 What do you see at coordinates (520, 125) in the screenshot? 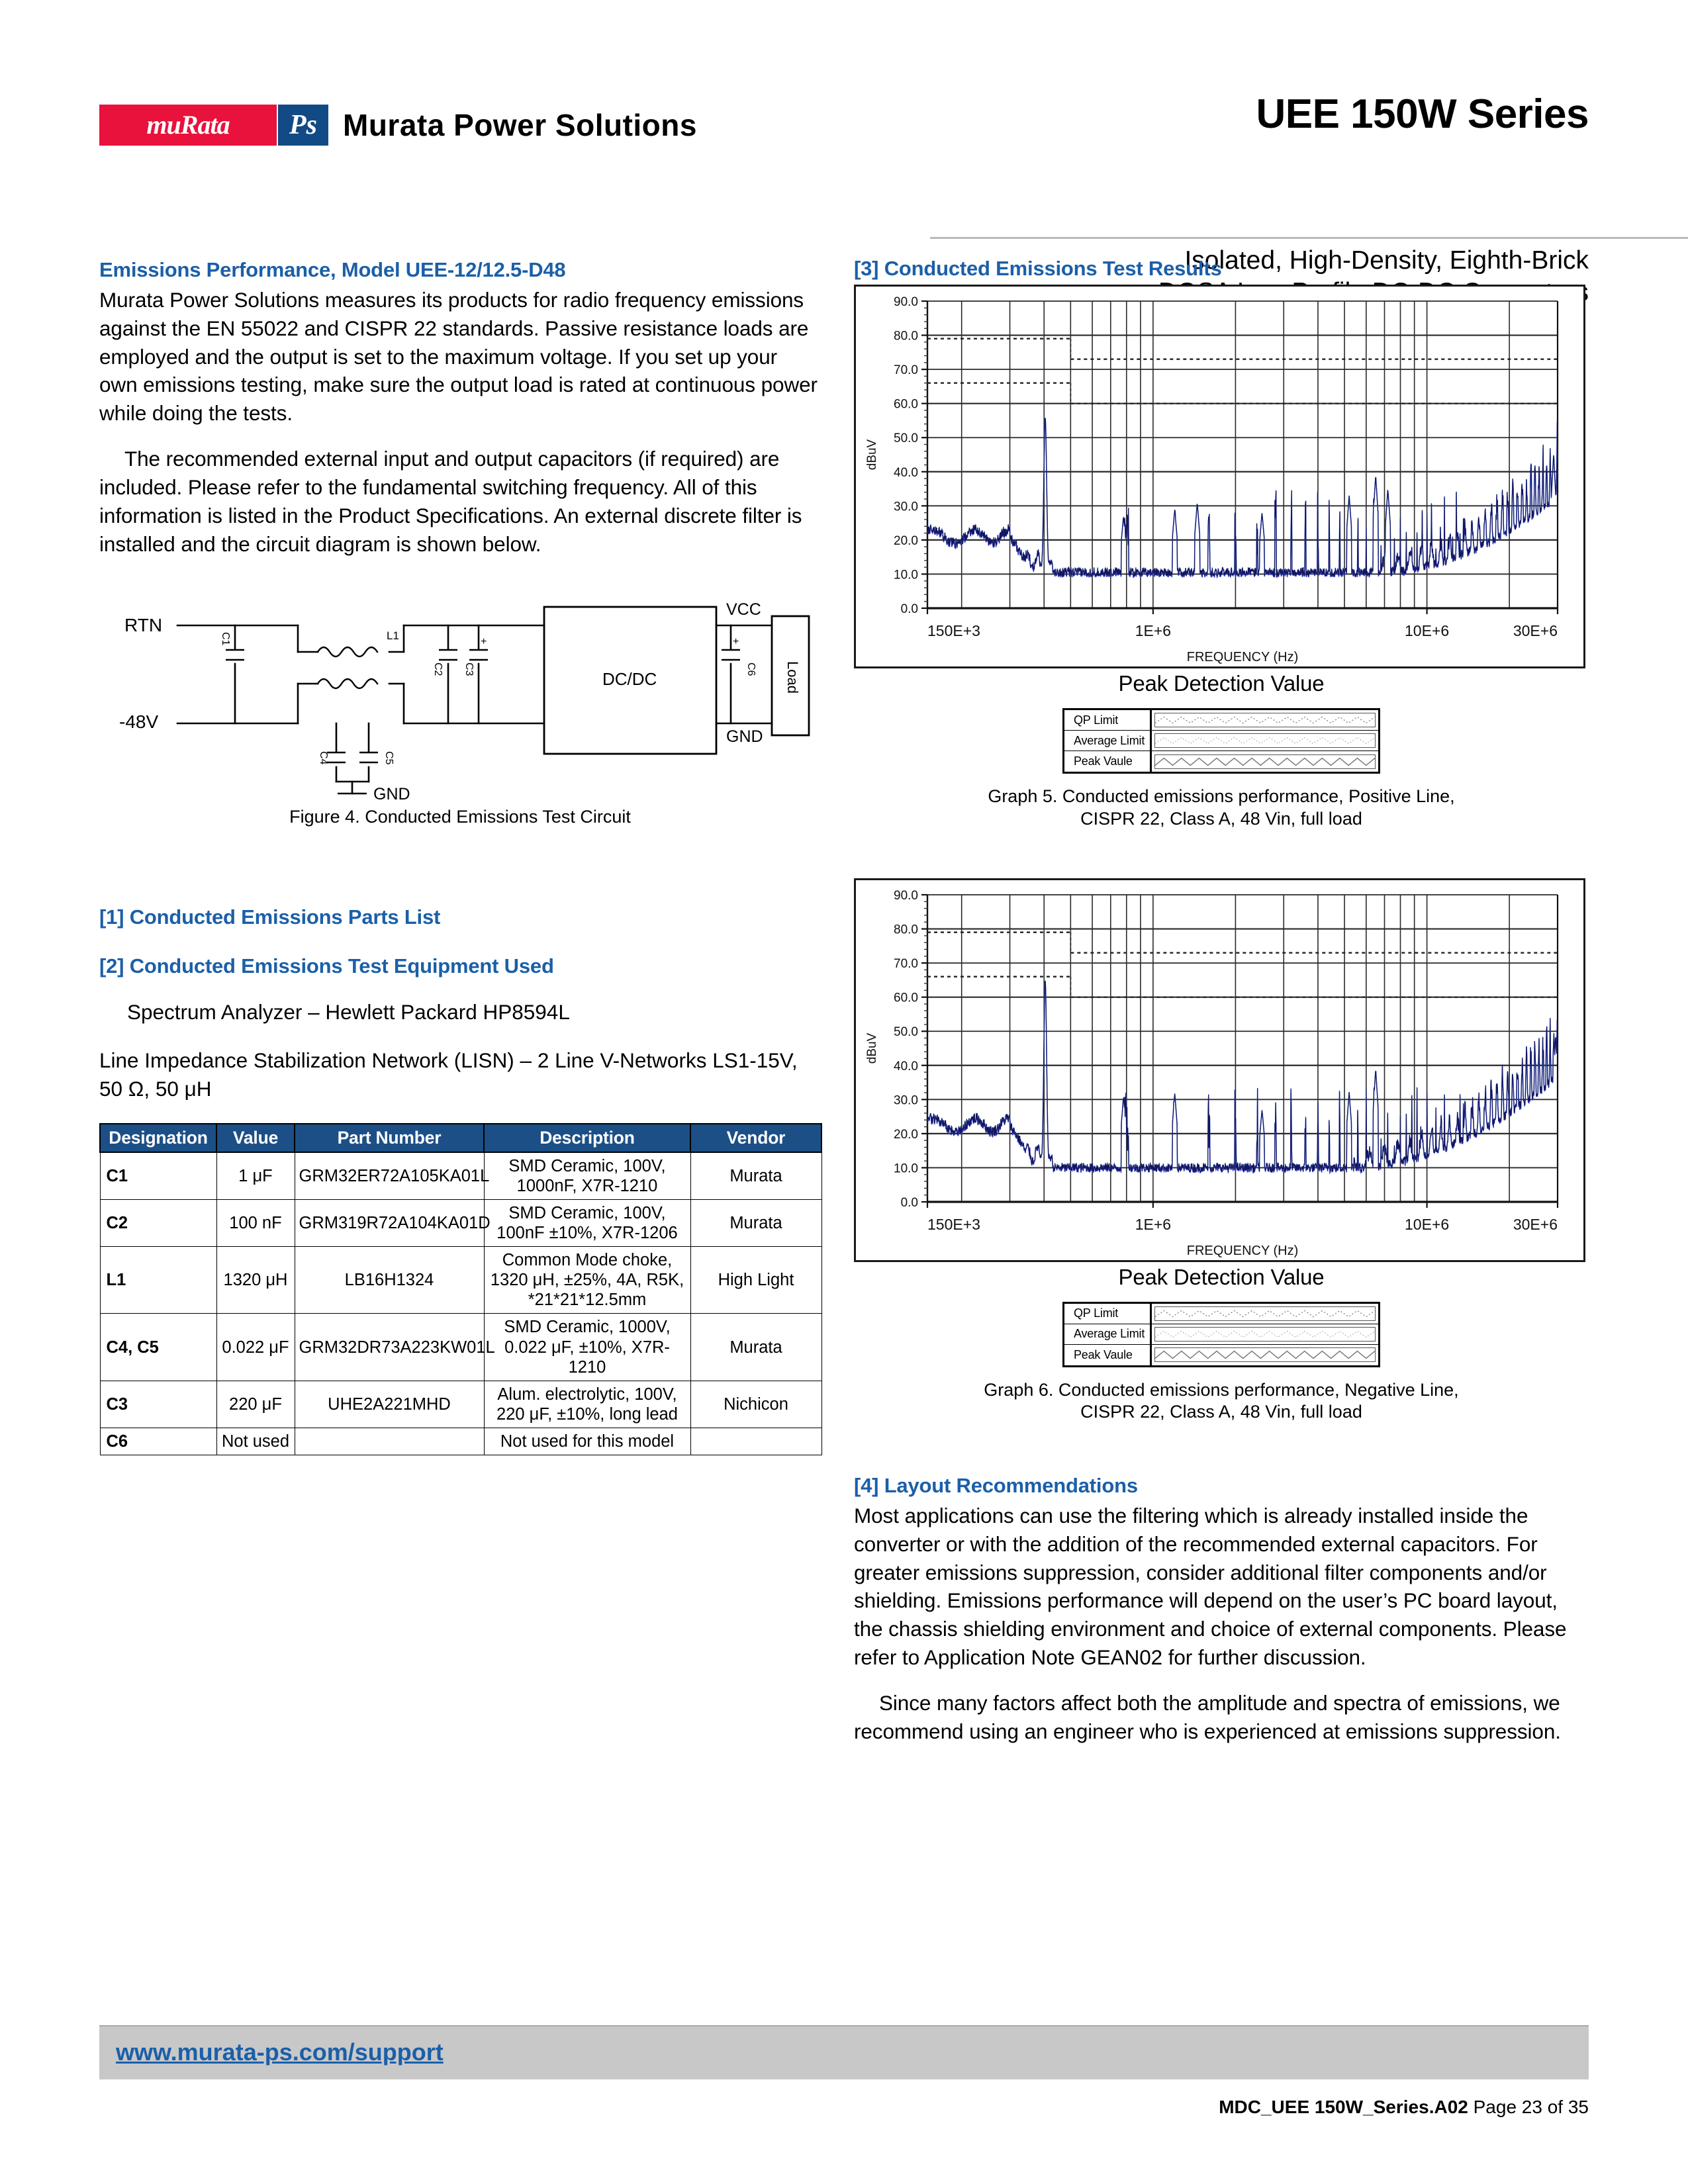
I see `company-name: Murata Power Solutions` at bounding box center [520, 125].